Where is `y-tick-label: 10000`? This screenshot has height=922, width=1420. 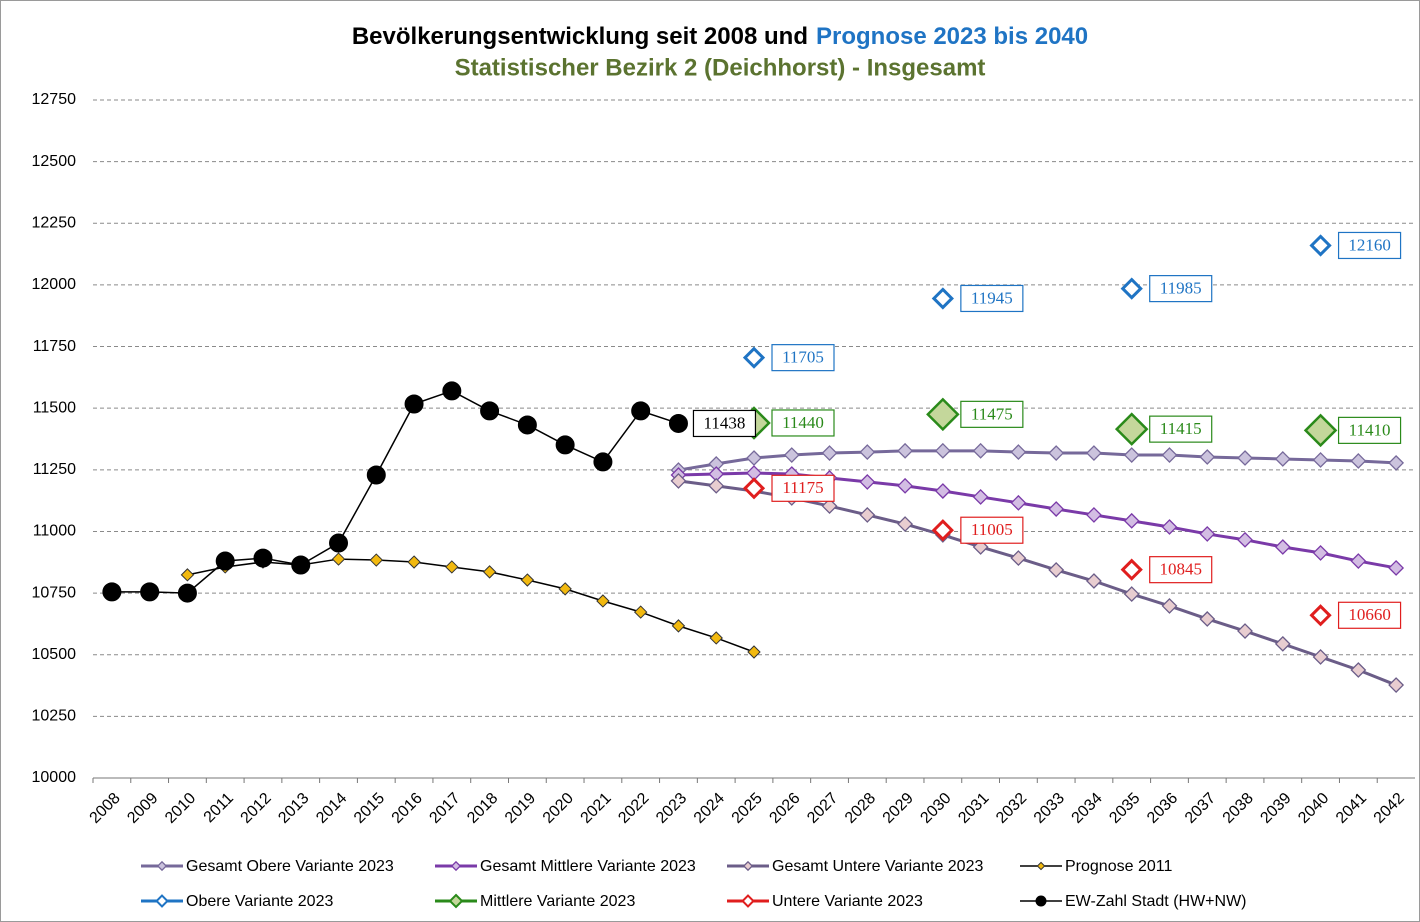
y-tick-label: 10000 is located at coordinates (54, 777).